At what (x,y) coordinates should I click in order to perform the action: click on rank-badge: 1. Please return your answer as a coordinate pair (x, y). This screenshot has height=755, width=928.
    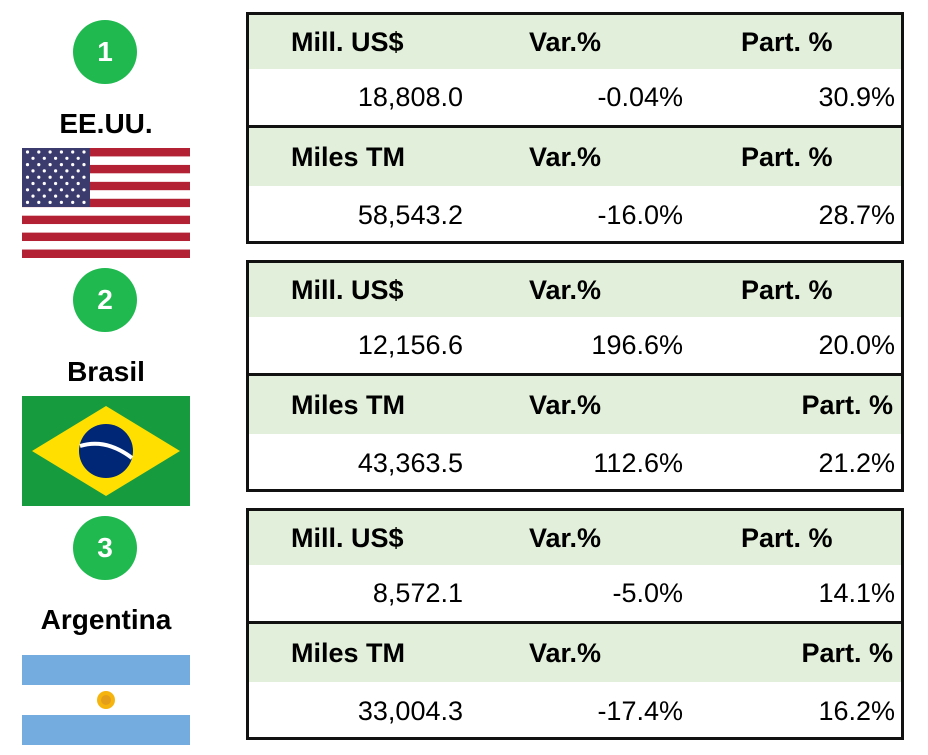
    Looking at the image, I should click on (105, 52).